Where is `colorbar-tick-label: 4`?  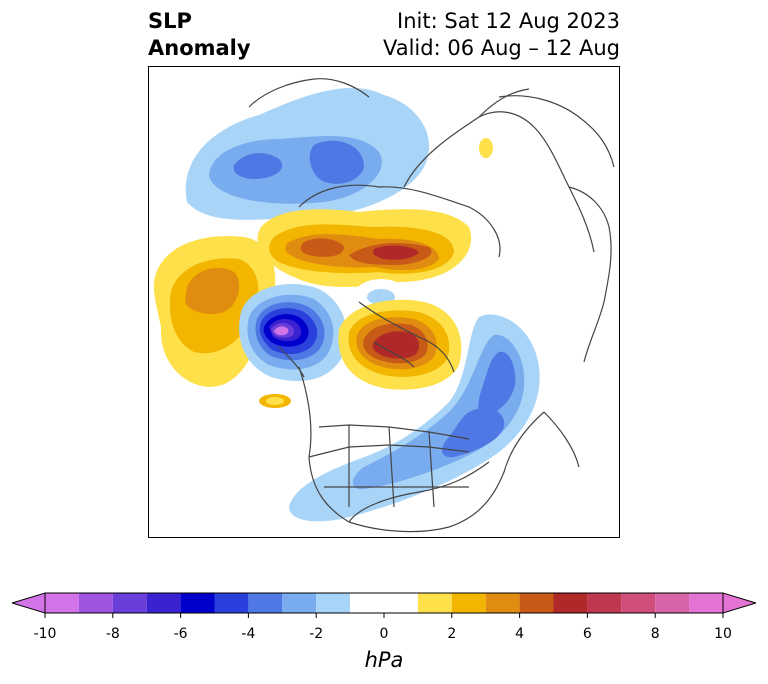 colorbar-tick-label: 4 is located at coordinates (520, 634).